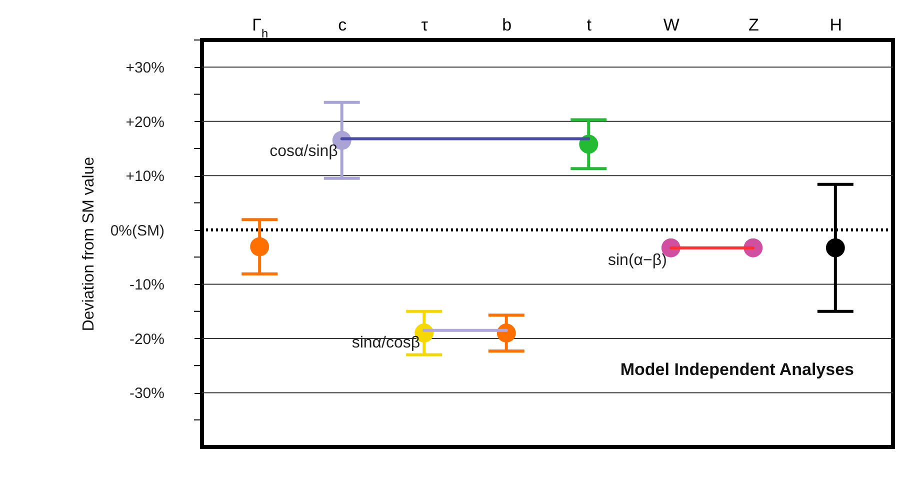 The height and width of the screenshot is (486, 920). What do you see at coordinates (145, 122) in the screenshot?
I see `y-tick-label: +20%` at bounding box center [145, 122].